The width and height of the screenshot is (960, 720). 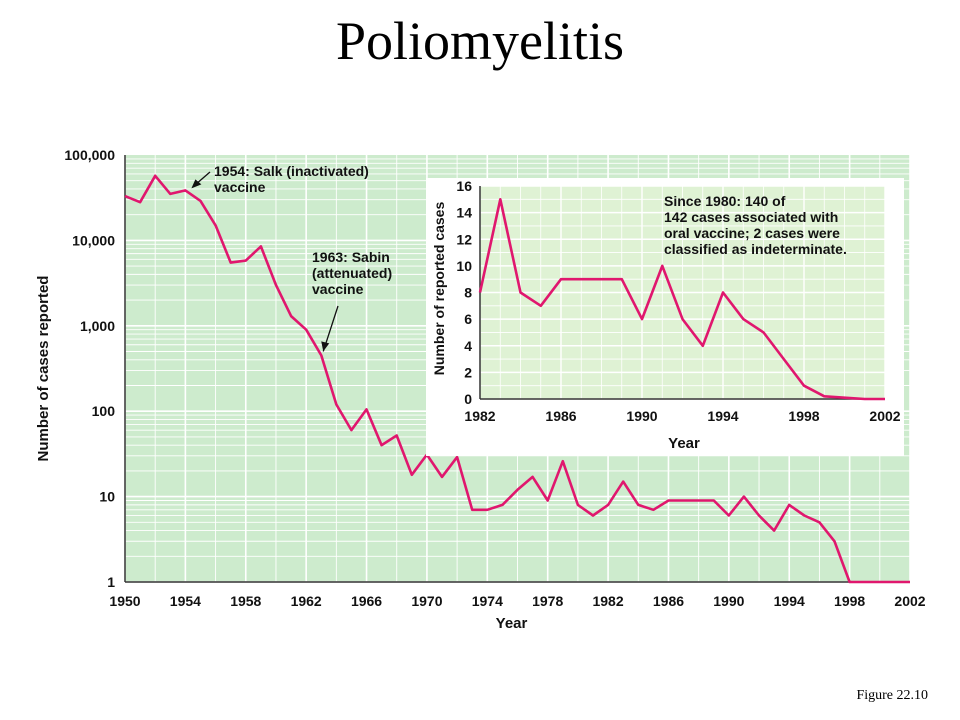 I want to click on annotation-salk-line: 1954: Salk (inactivated), so click(x=291, y=171).